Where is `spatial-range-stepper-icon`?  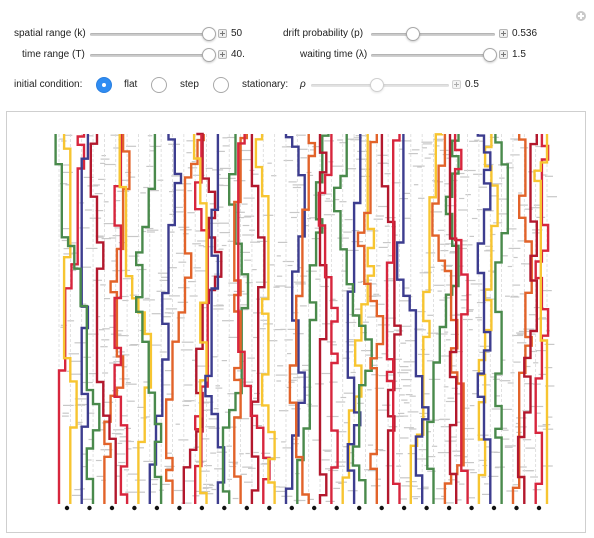
spatial-range-stepper-icon is located at coordinates (222, 33).